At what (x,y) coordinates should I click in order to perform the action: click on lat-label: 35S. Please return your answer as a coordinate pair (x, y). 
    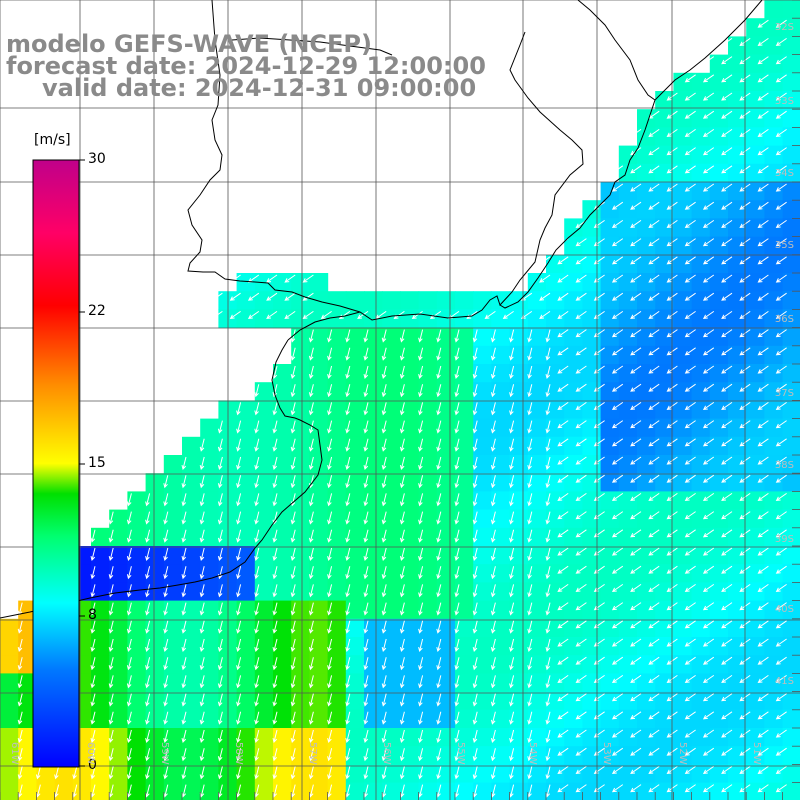
    Looking at the image, I should click on (784, 245).